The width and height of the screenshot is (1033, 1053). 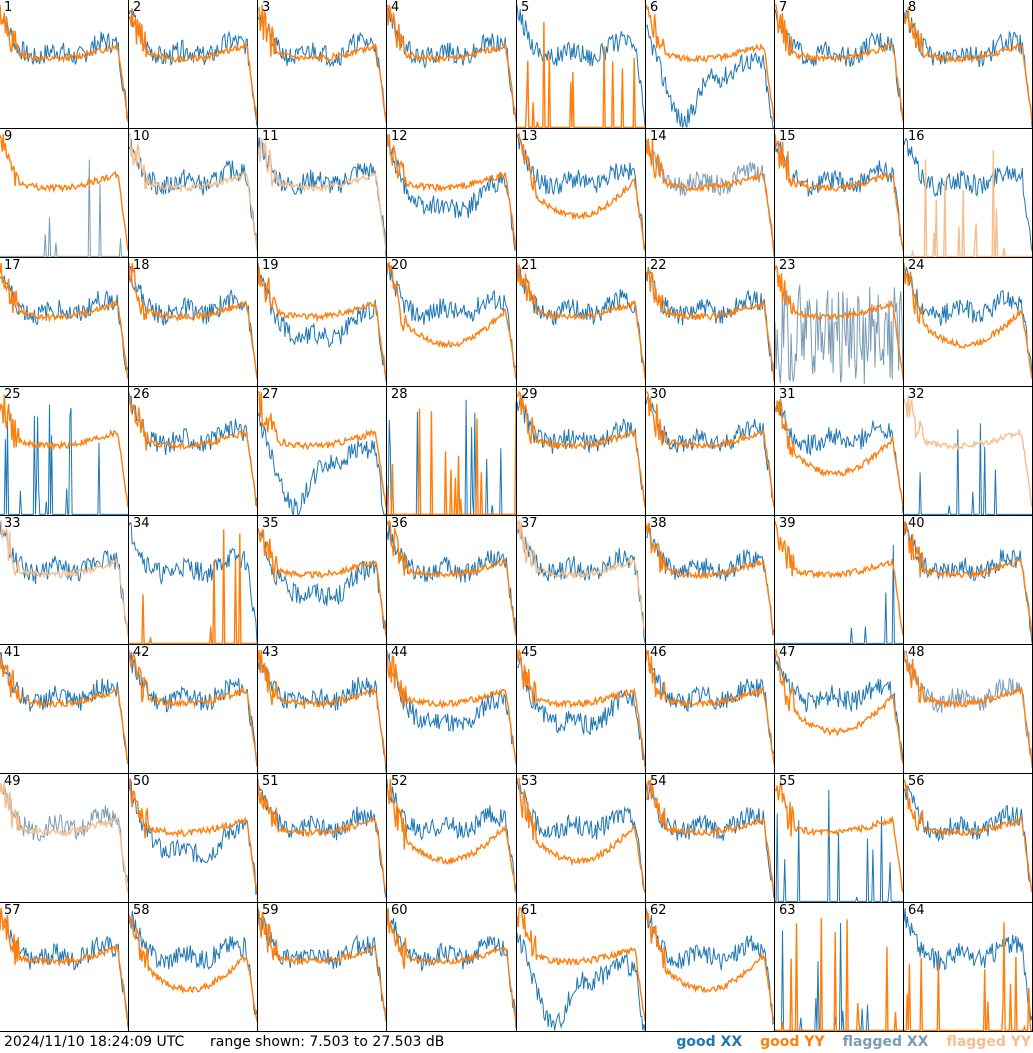 I want to click on panel-53: 53, so click(x=581, y=838).